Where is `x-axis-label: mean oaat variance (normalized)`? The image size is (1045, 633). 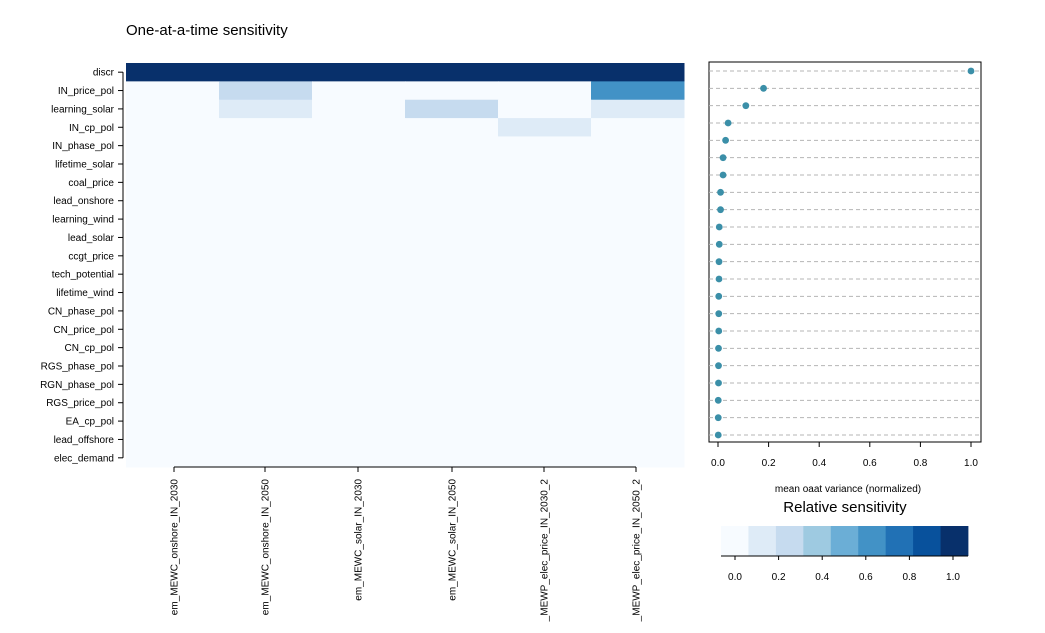 x-axis-label: mean oaat variance (normalized) is located at coordinates (848, 489).